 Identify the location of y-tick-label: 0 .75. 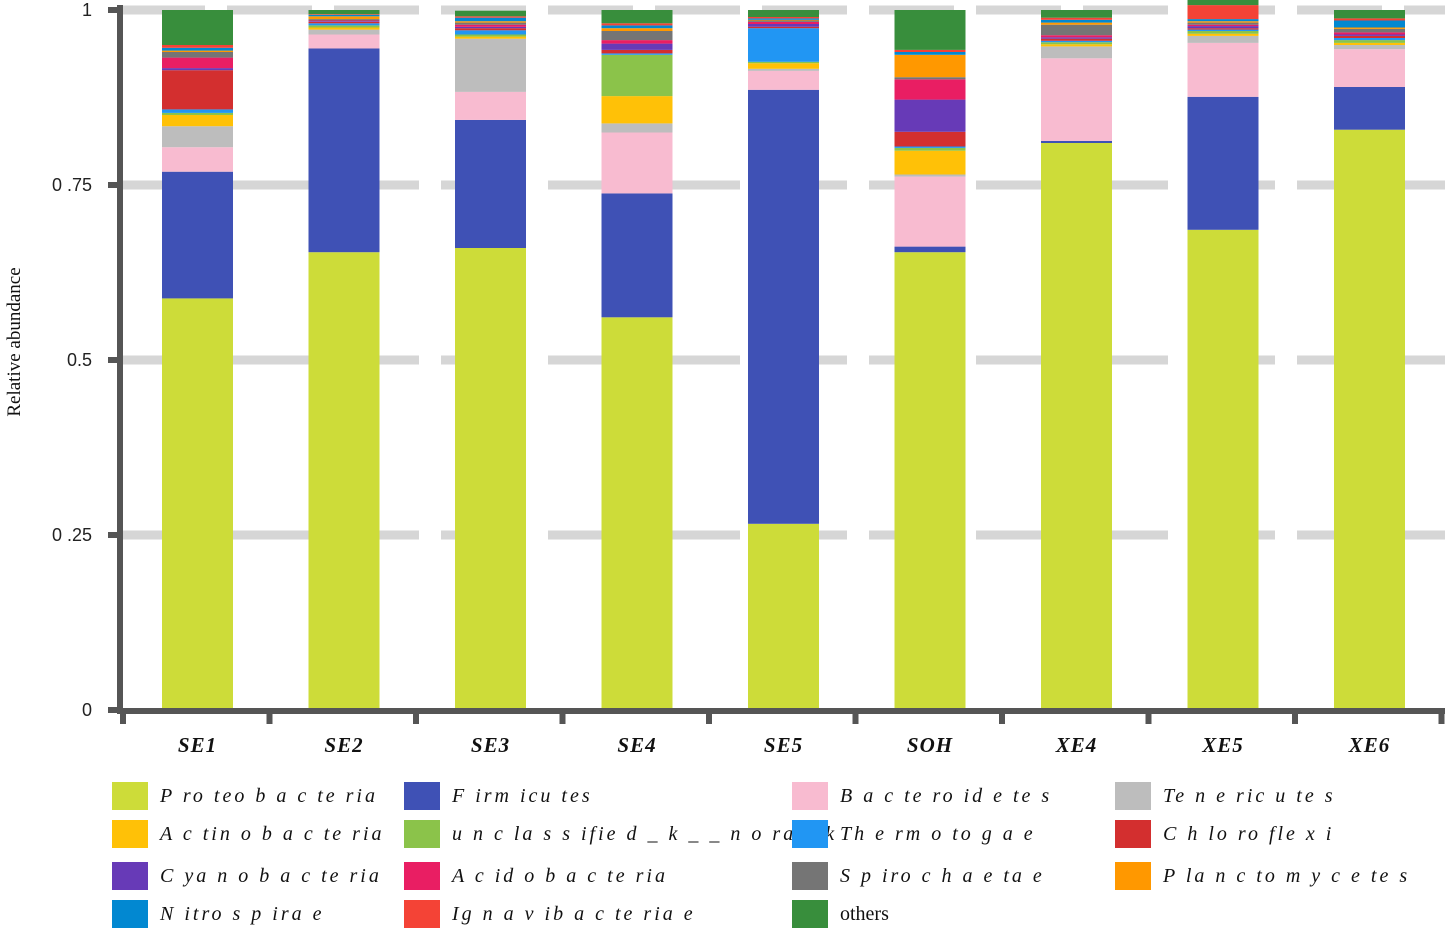
(72, 185).